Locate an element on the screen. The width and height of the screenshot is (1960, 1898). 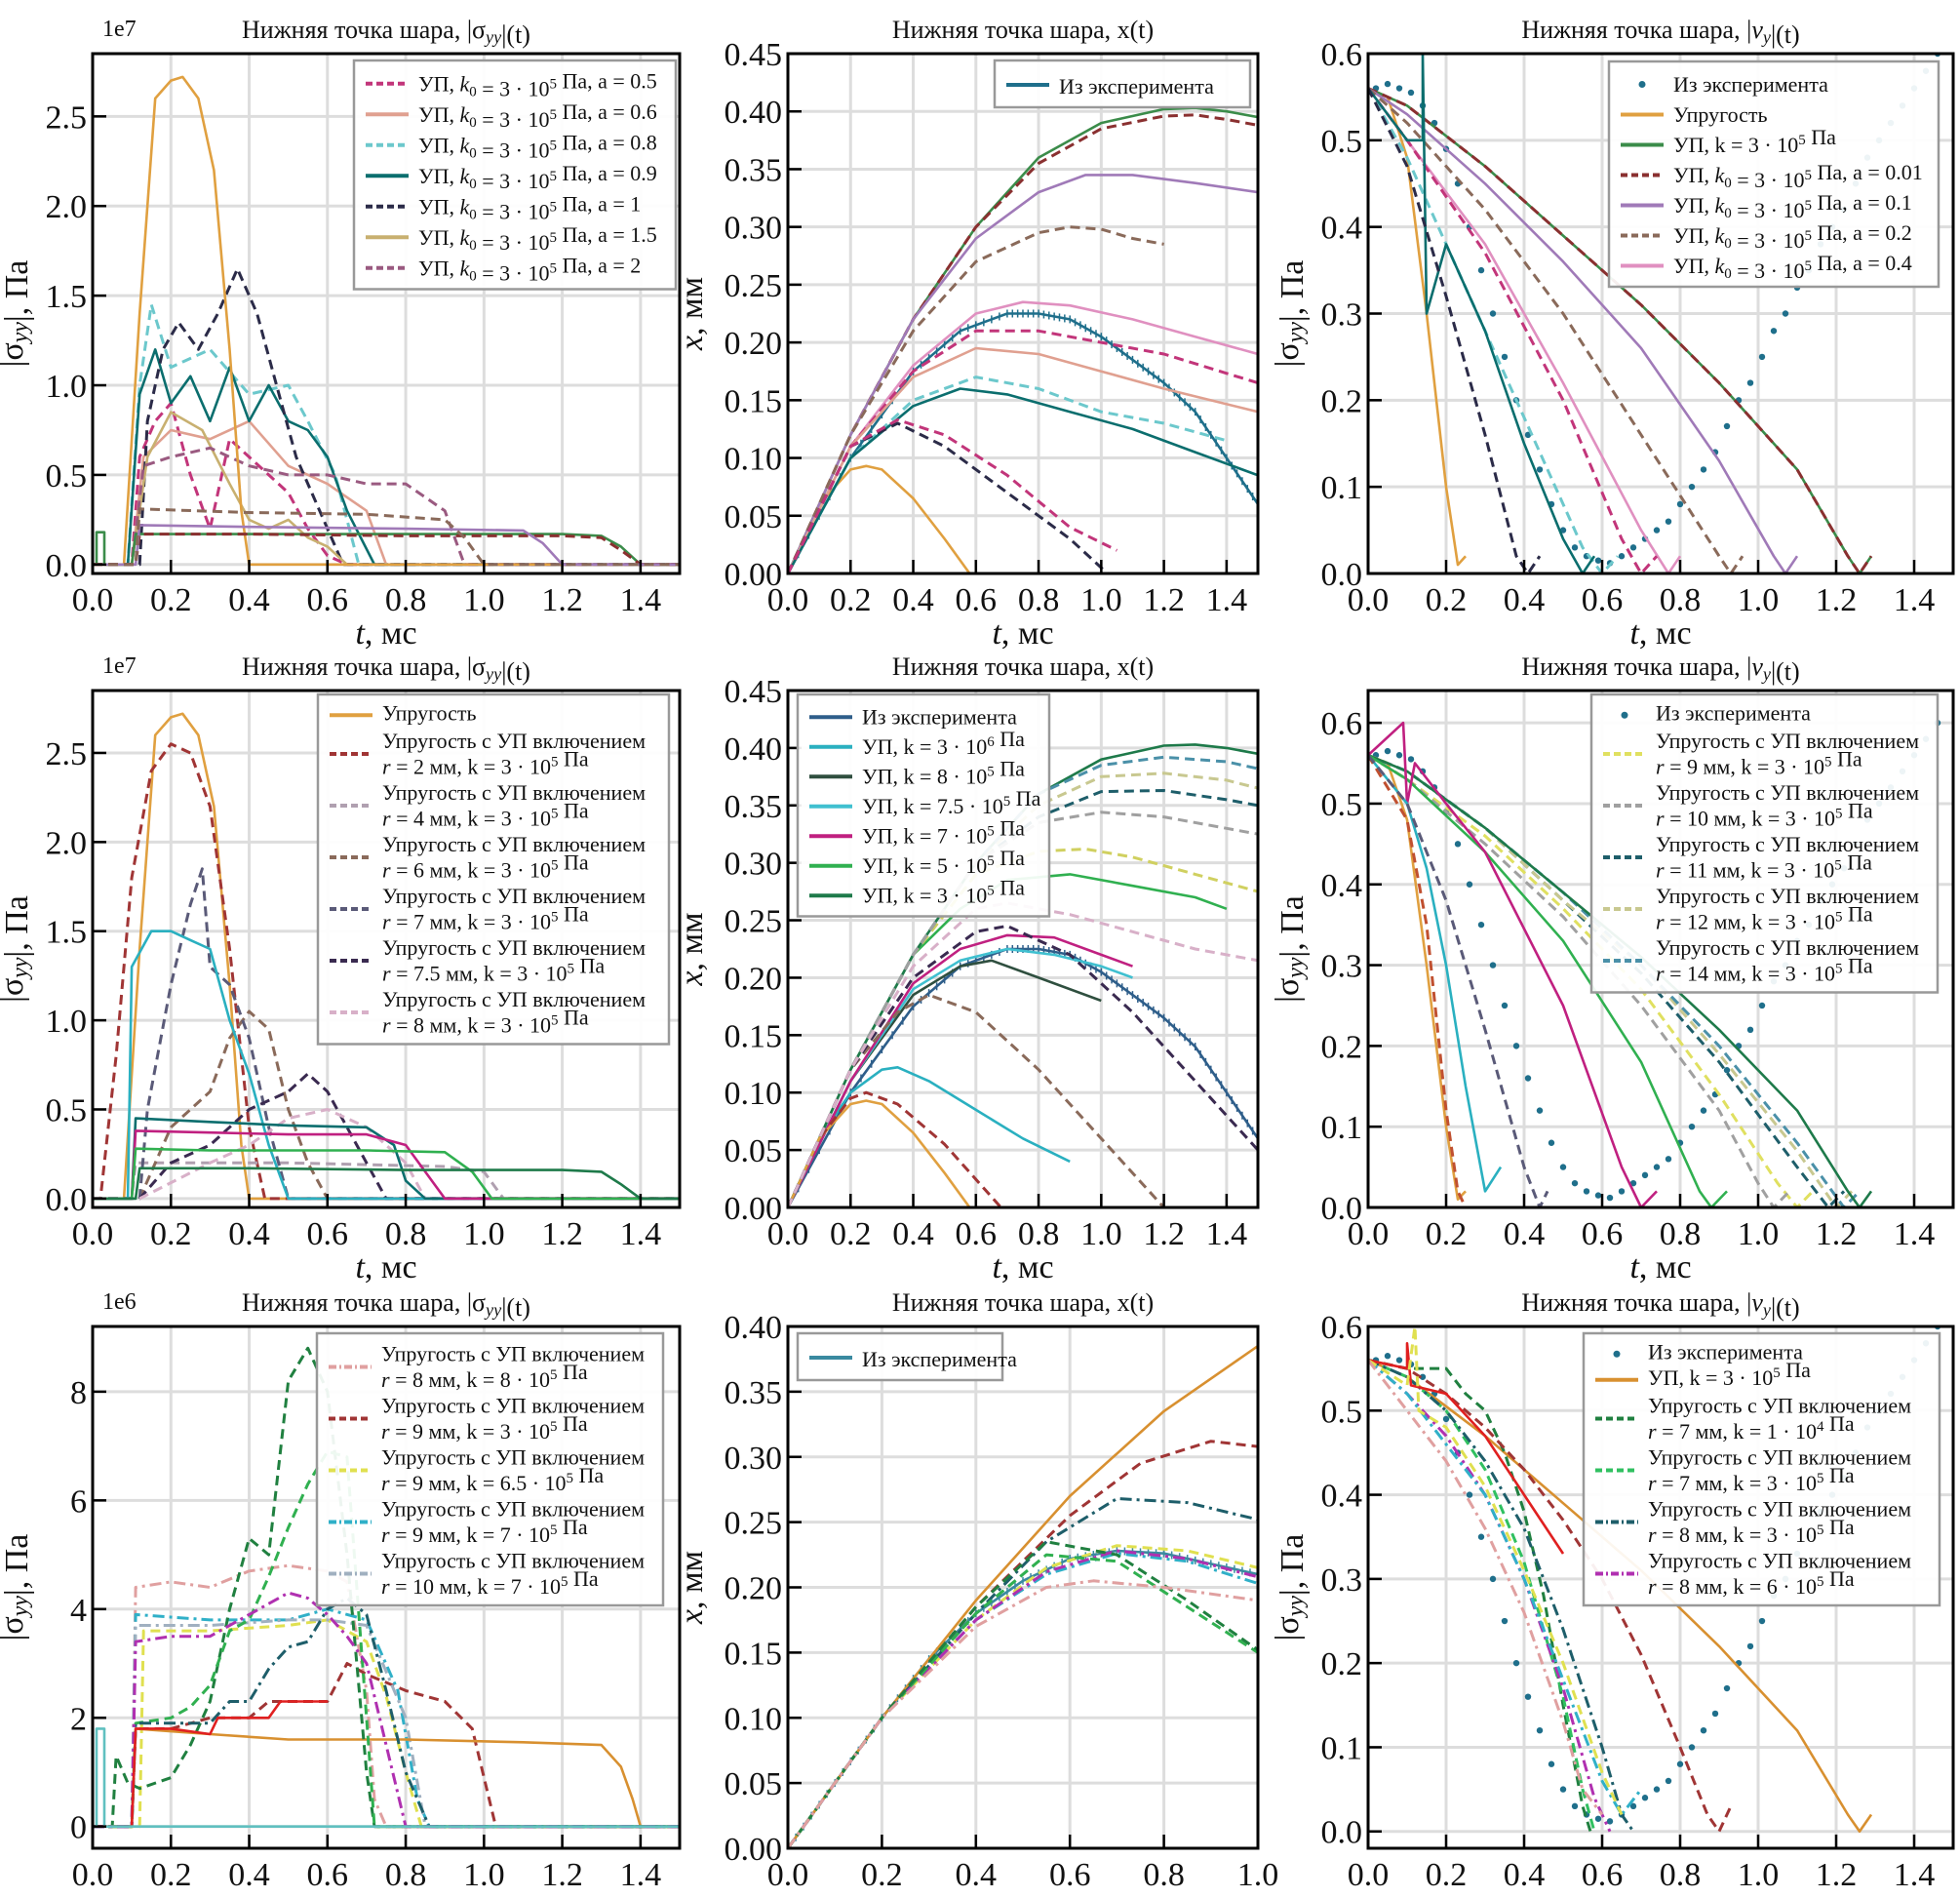
y-tick-label: 1.5 is located at coordinates (67, 933).